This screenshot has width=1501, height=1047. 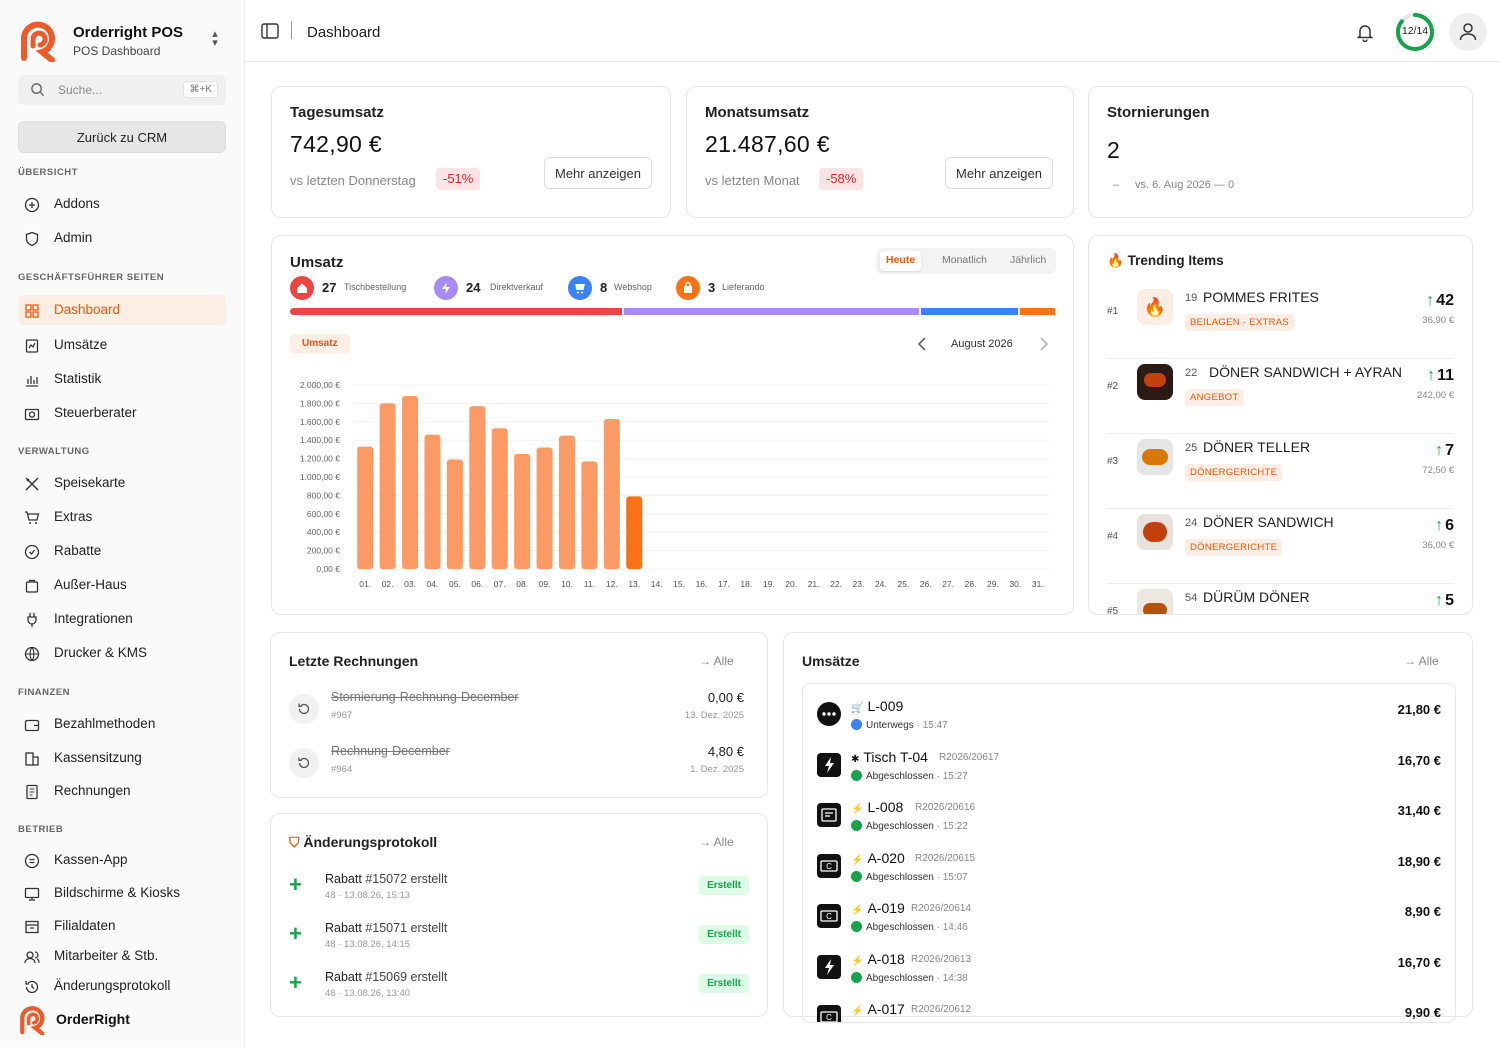 I want to click on sales-all-link: → Alle, so click(x=1421, y=661).